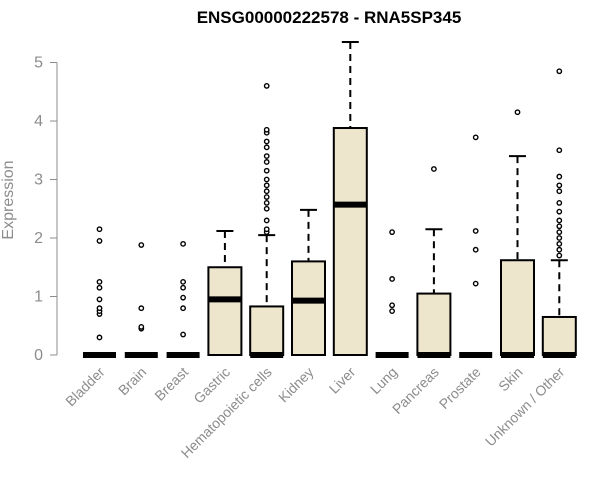  What do you see at coordinates (38, 355) in the screenshot?
I see `y-tick-label: 0` at bounding box center [38, 355].